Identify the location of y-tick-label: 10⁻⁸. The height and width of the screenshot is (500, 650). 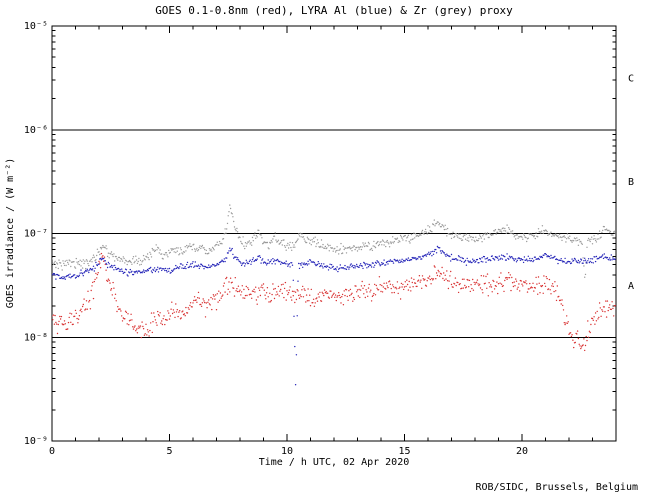
(36, 337).